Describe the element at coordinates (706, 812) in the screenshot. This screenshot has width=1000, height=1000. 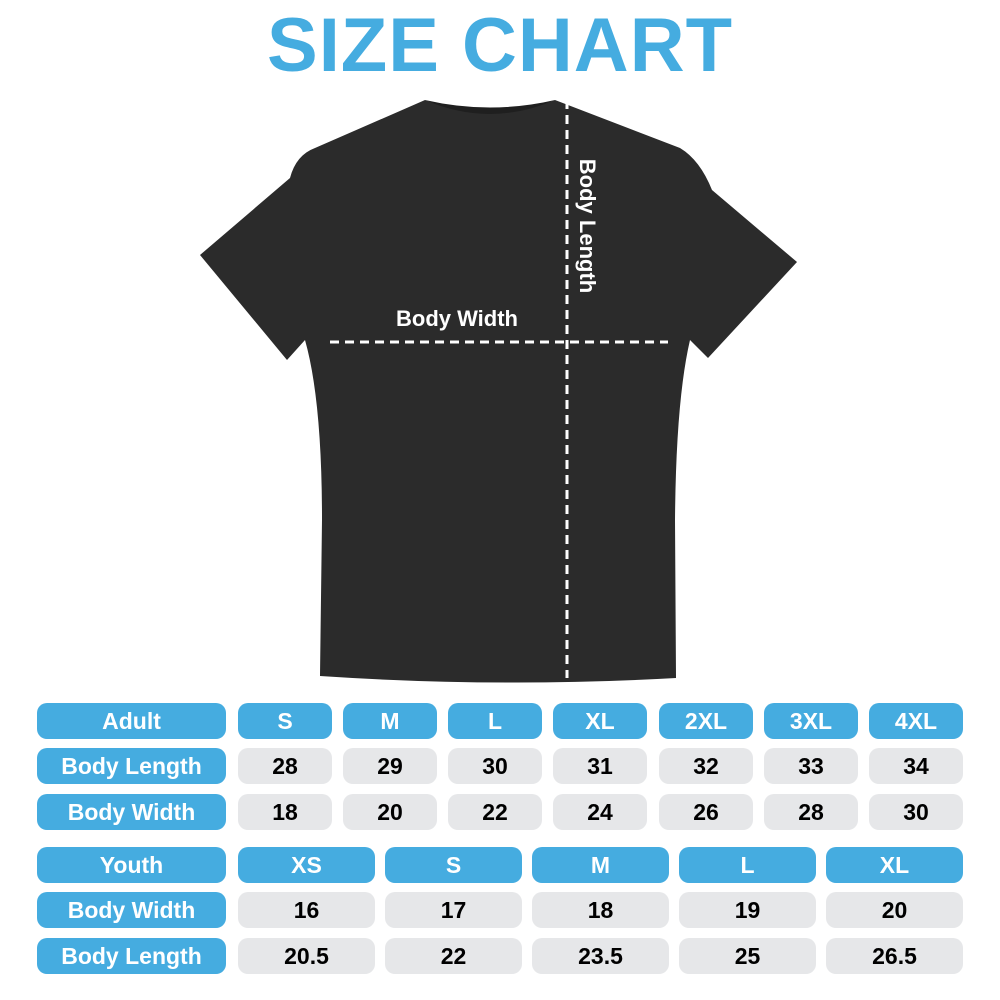
I see `value-cell: 26` at that location.